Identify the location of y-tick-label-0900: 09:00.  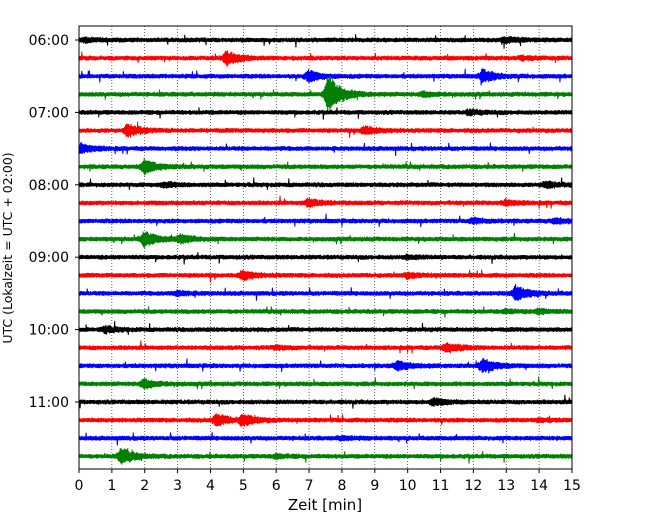
(49, 258).